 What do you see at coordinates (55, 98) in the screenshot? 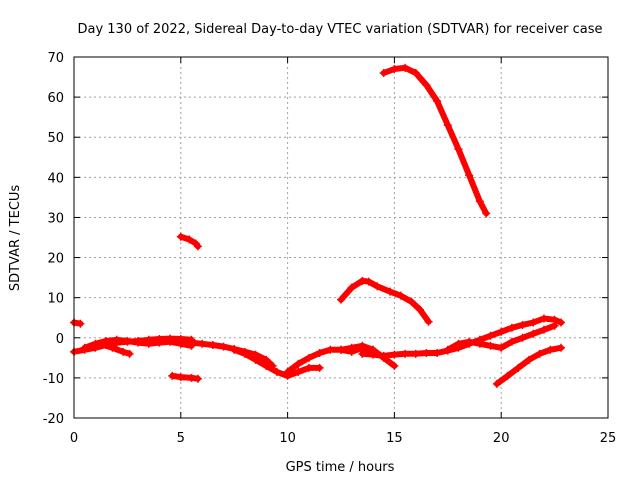
I see `y-tick-label: 60` at bounding box center [55, 98].